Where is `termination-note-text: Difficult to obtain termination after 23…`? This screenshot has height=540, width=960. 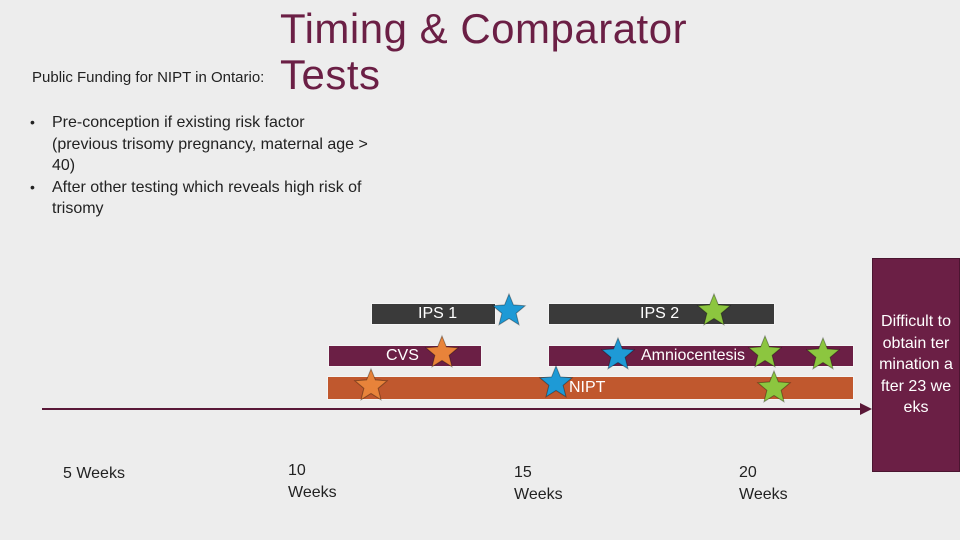 termination-note-text: Difficult to obtain termination after 23… is located at coordinates (916, 365).